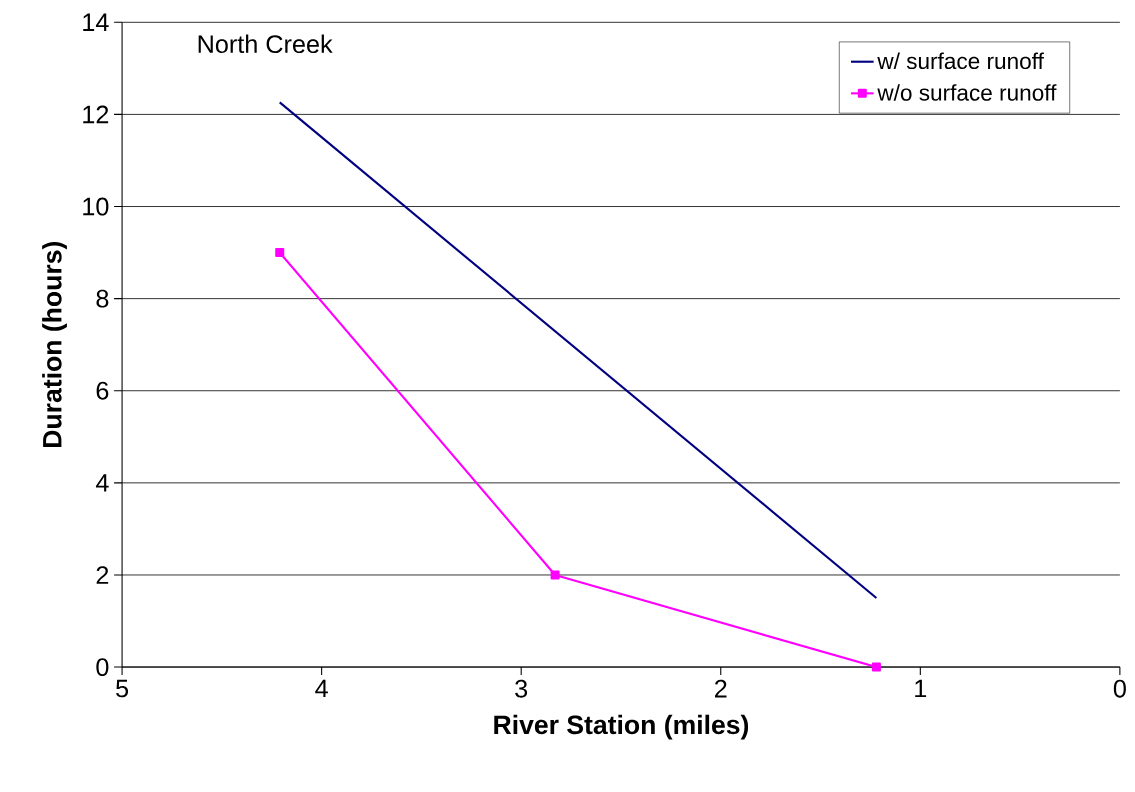 This screenshot has height=792, width=1135. What do you see at coordinates (102, 298) in the screenshot?
I see `y-tick-label: 8` at bounding box center [102, 298].